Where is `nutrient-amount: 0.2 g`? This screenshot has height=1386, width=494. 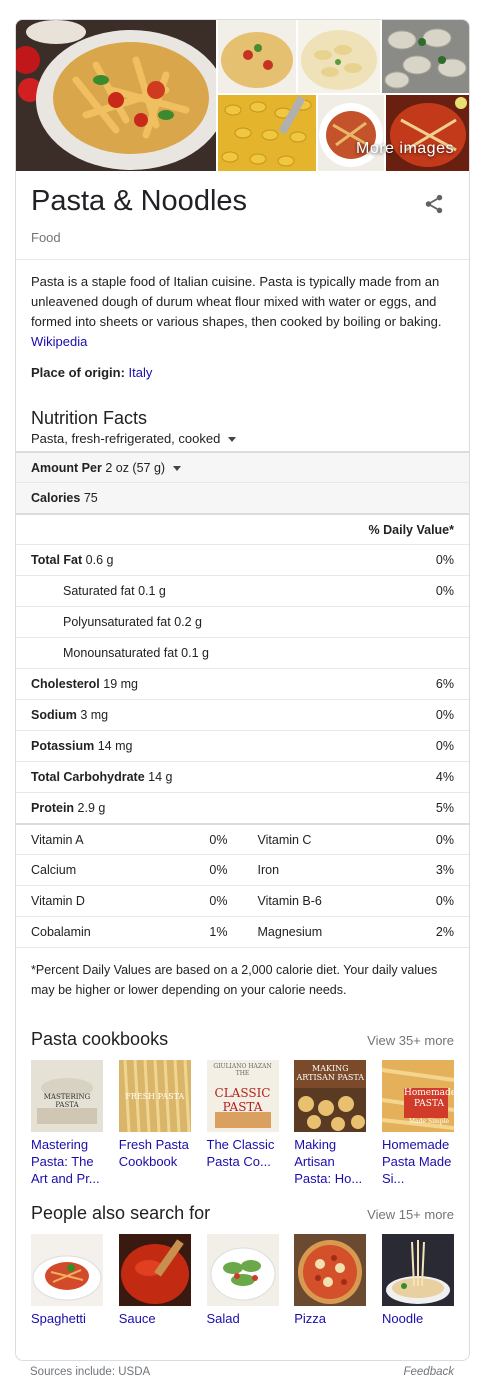 nutrient-amount: 0.2 g is located at coordinates (188, 622).